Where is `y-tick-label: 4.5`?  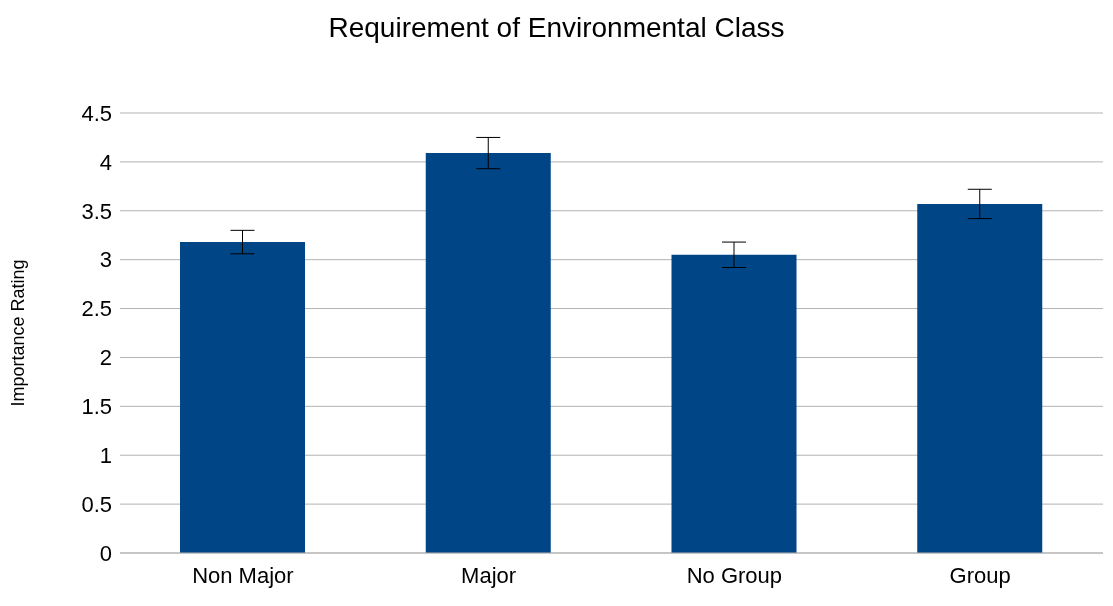 y-tick-label: 4.5 is located at coordinates (96, 113).